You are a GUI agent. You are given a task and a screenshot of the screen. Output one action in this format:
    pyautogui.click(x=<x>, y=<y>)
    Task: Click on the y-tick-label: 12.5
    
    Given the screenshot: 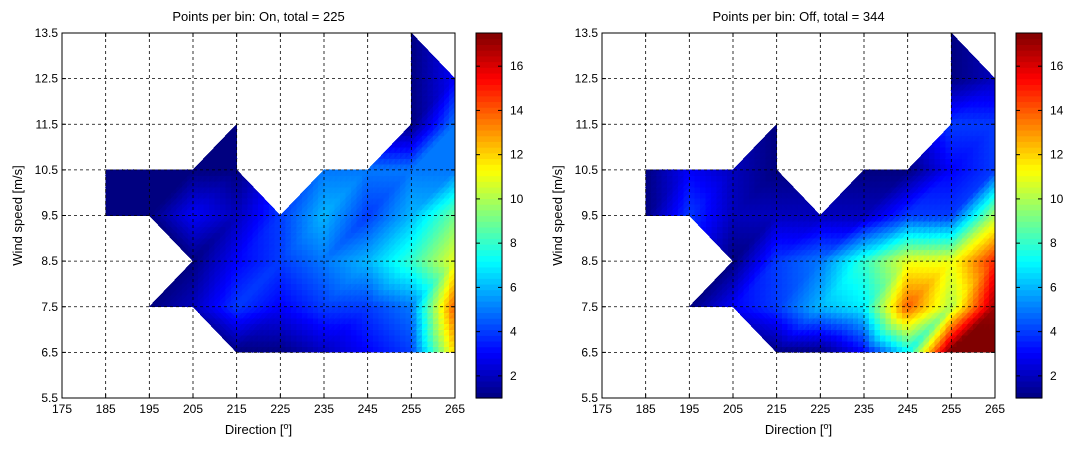 What is the action you would take?
    pyautogui.click(x=47, y=79)
    